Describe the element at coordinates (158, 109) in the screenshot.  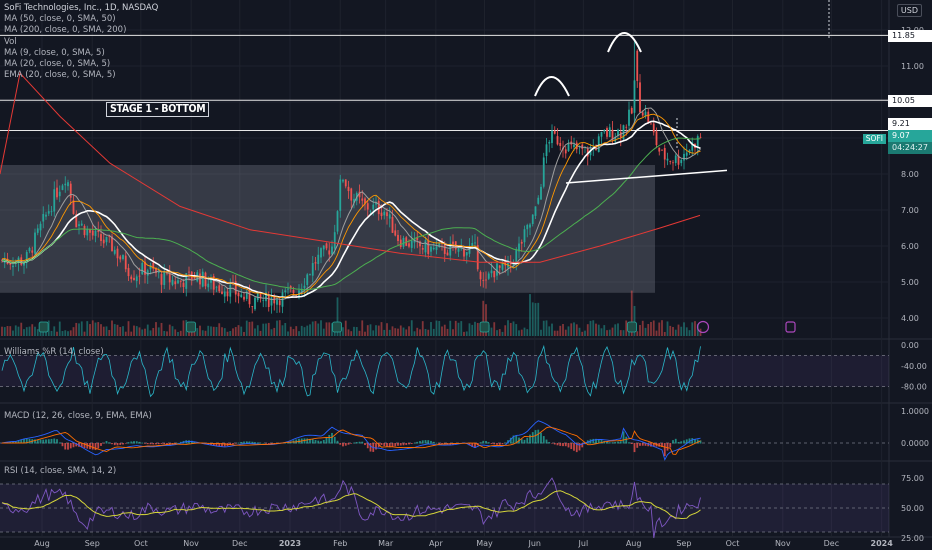
I see `stage-label: STAGE 1 - BOTTOM` at that location.